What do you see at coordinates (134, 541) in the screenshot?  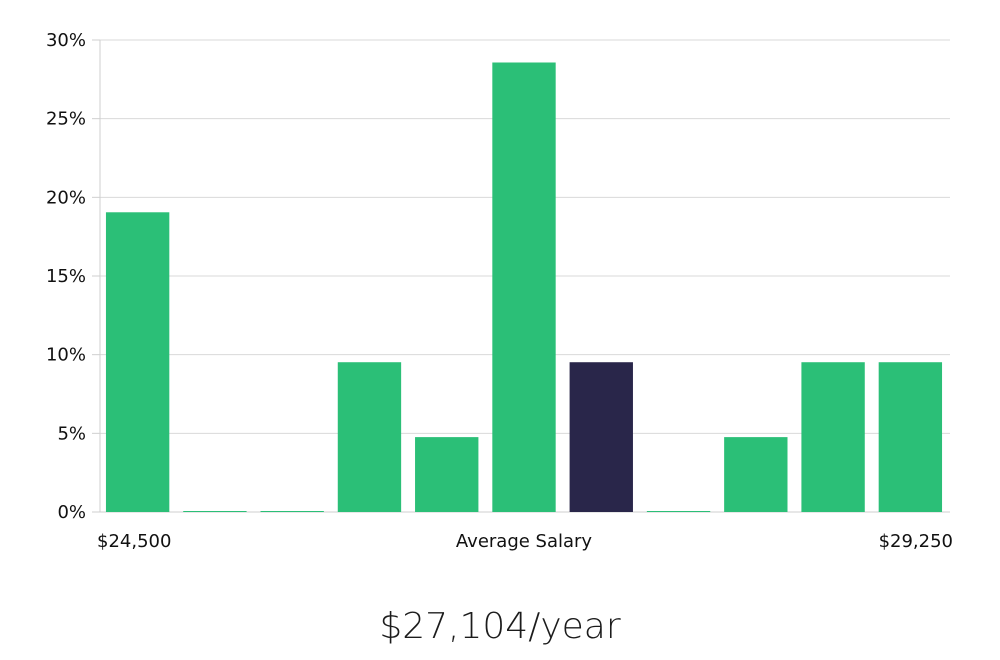 I see `x-min-label: $24,500` at bounding box center [134, 541].